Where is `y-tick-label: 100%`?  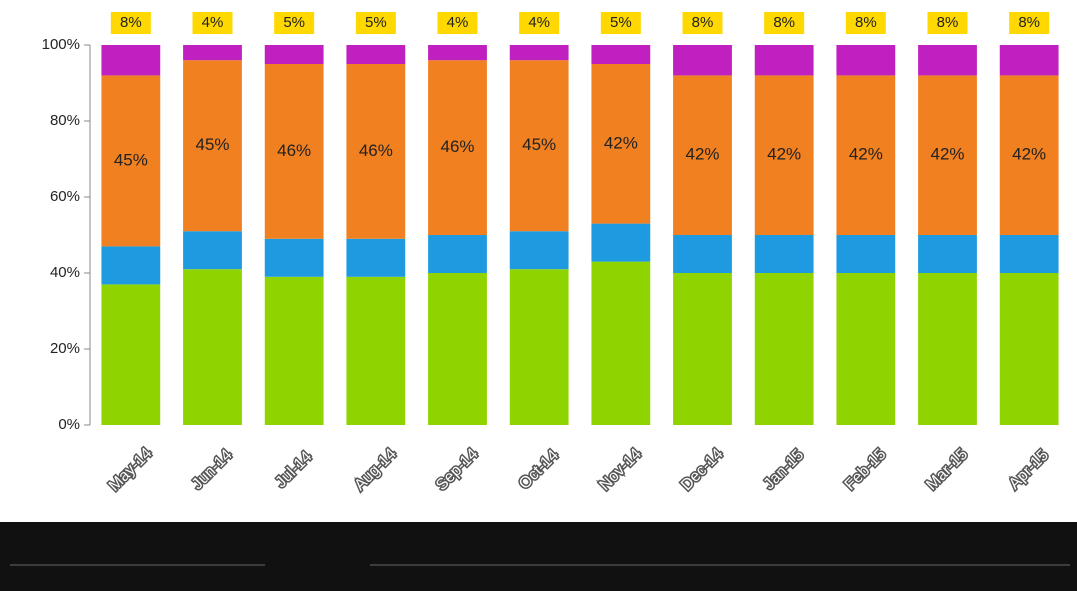
y-tick-label: 100% is located at coordinates (61, 44).